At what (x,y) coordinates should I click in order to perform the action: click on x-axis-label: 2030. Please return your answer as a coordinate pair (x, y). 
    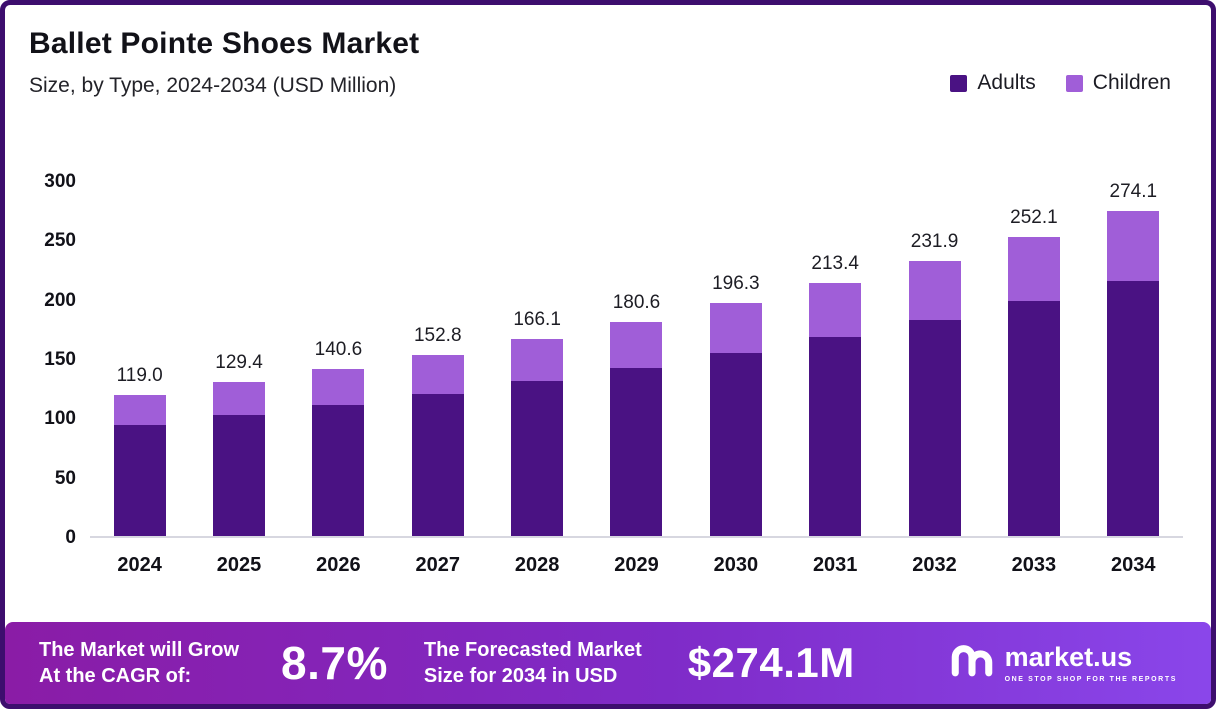
    Looking at the image, I should click on (736, 565).